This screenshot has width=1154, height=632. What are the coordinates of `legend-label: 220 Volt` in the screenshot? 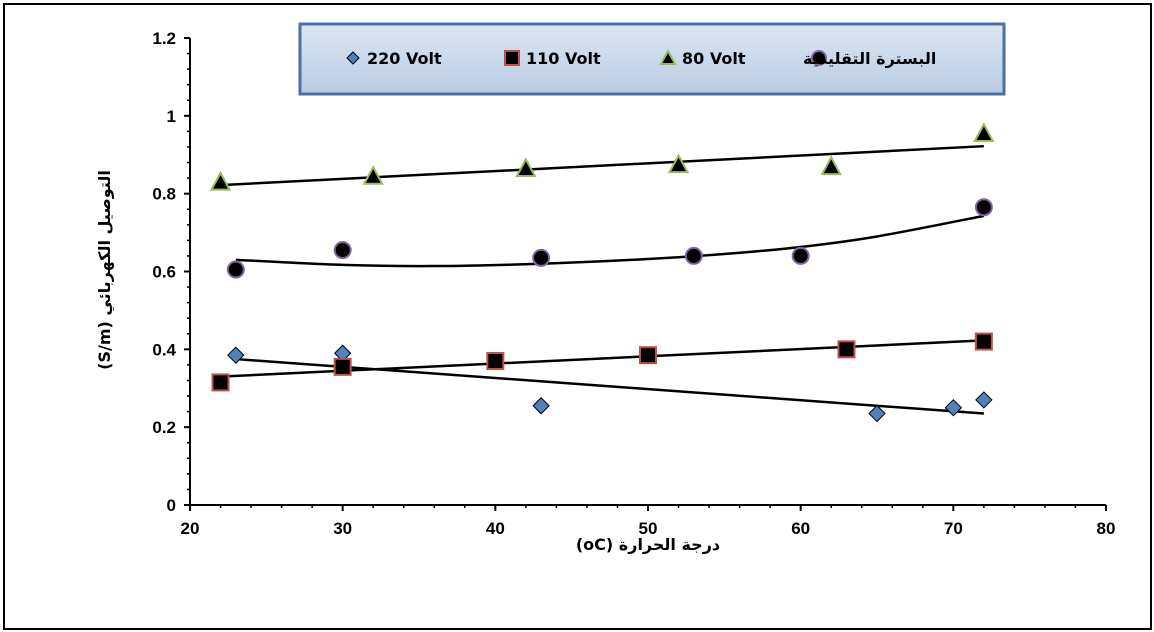 It's located at (404, 58).